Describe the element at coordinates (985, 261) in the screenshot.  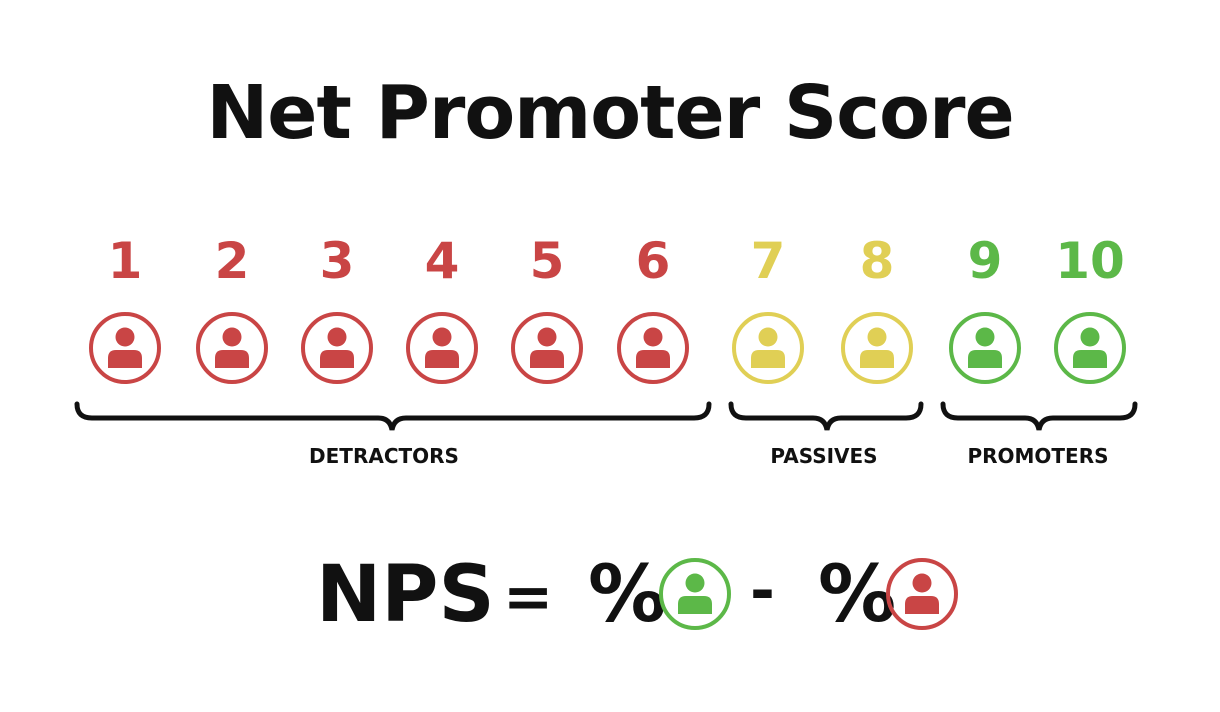
I see `score-9: 9` at that location.